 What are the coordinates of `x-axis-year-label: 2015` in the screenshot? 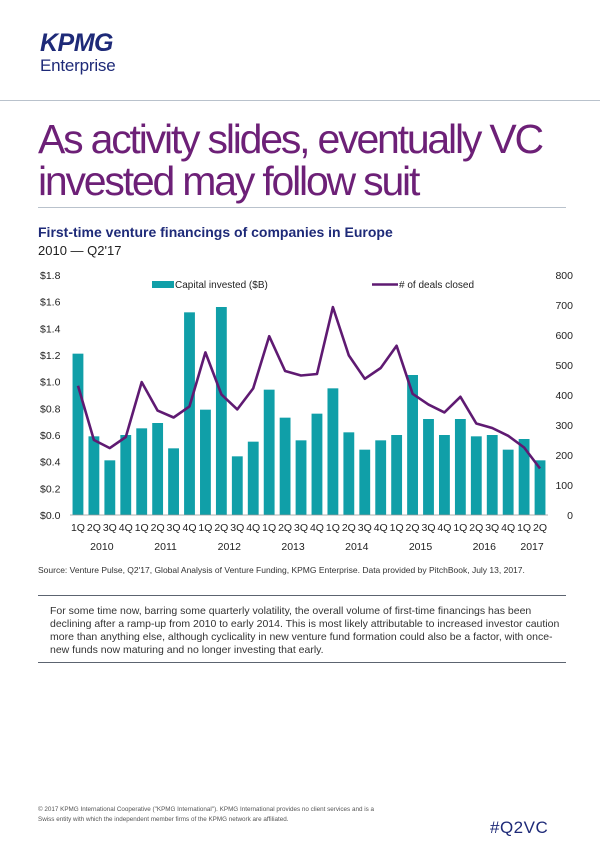 It's located at (421, 547).